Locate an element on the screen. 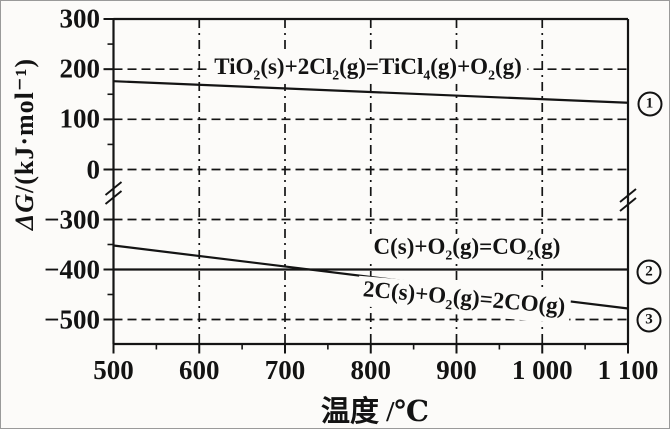 The height and width of the screenshot is (429, 670). y-tick-label: −500 is located at coordinates (72, 319).